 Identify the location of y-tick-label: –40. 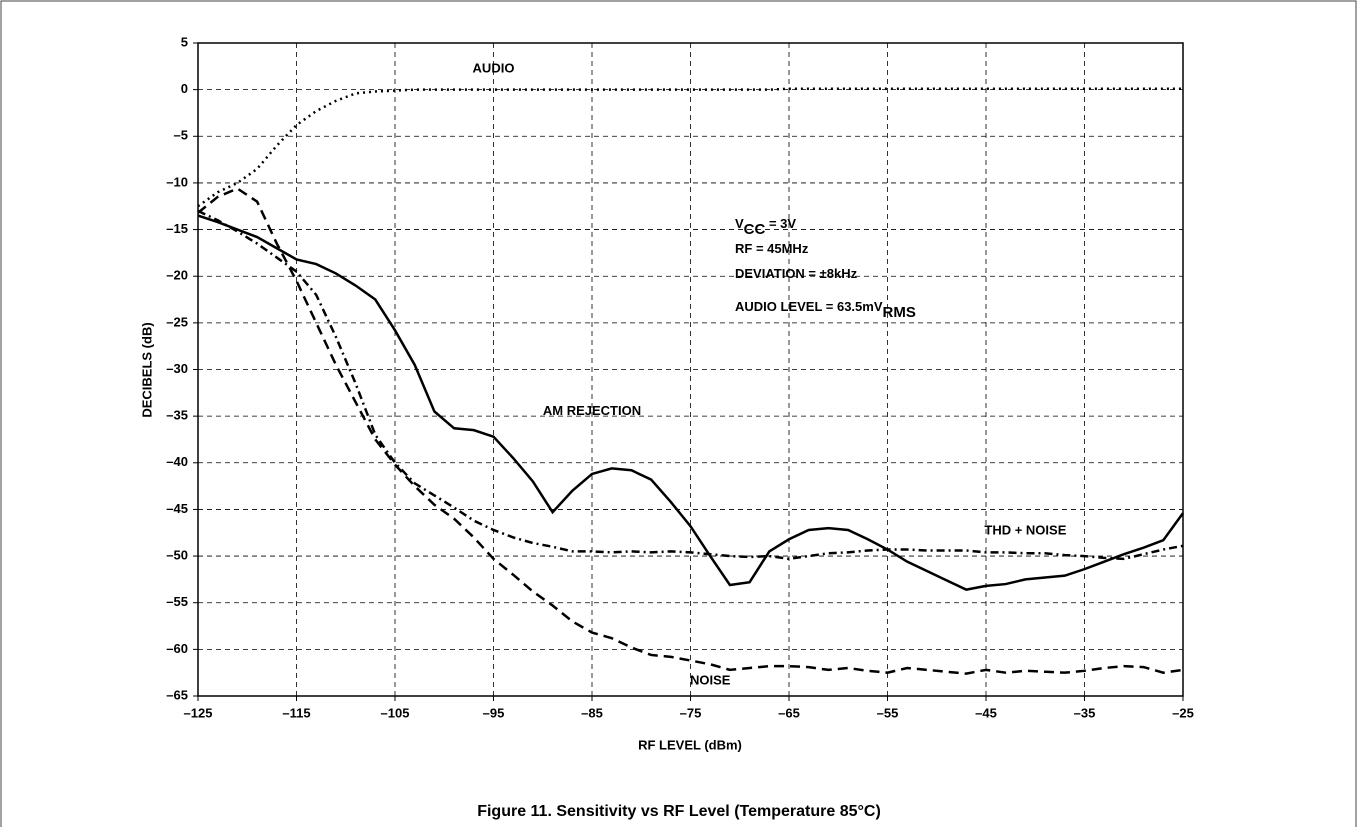
(177, 461).